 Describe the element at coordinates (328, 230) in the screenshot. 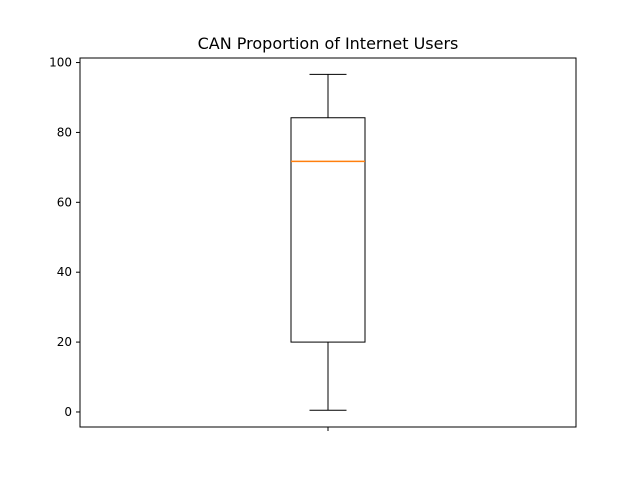

I see `interquartile-box` at that location.